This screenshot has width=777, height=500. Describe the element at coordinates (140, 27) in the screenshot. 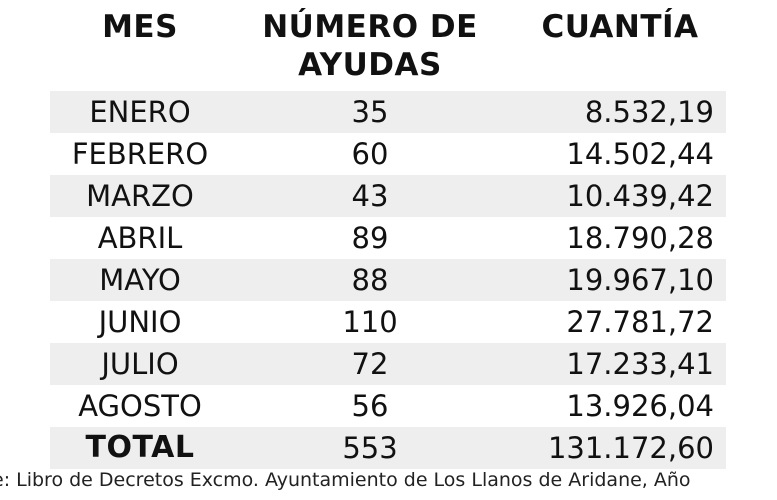

I see `header-mes: MES` at that location.